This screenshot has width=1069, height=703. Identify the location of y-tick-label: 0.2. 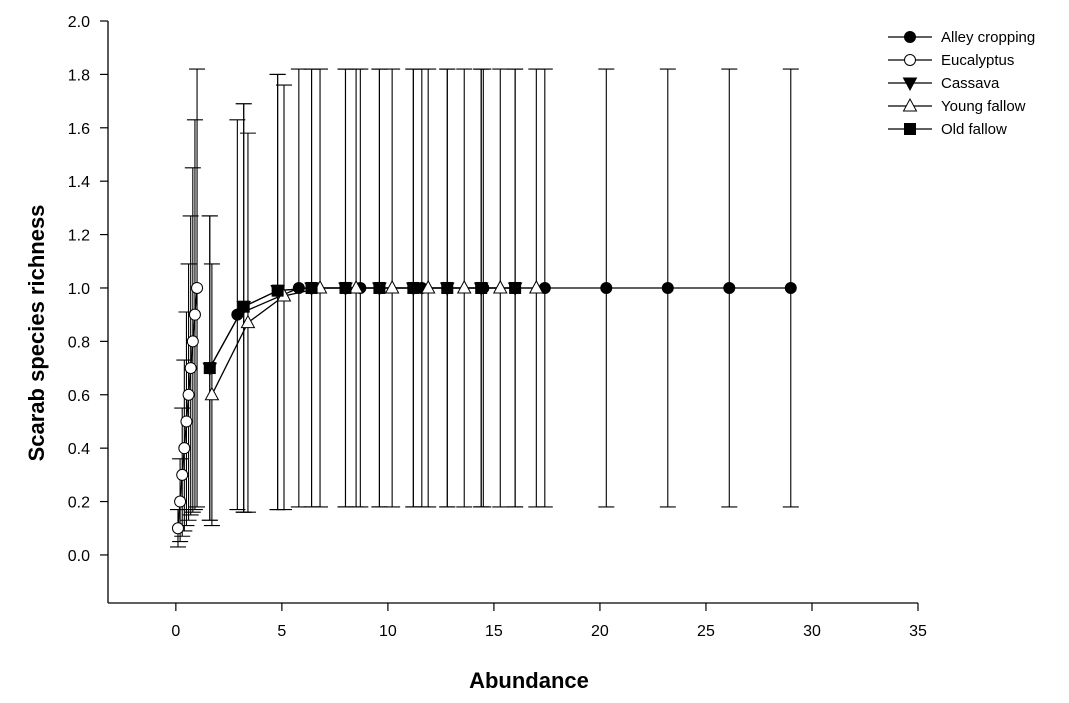
(79, 503).